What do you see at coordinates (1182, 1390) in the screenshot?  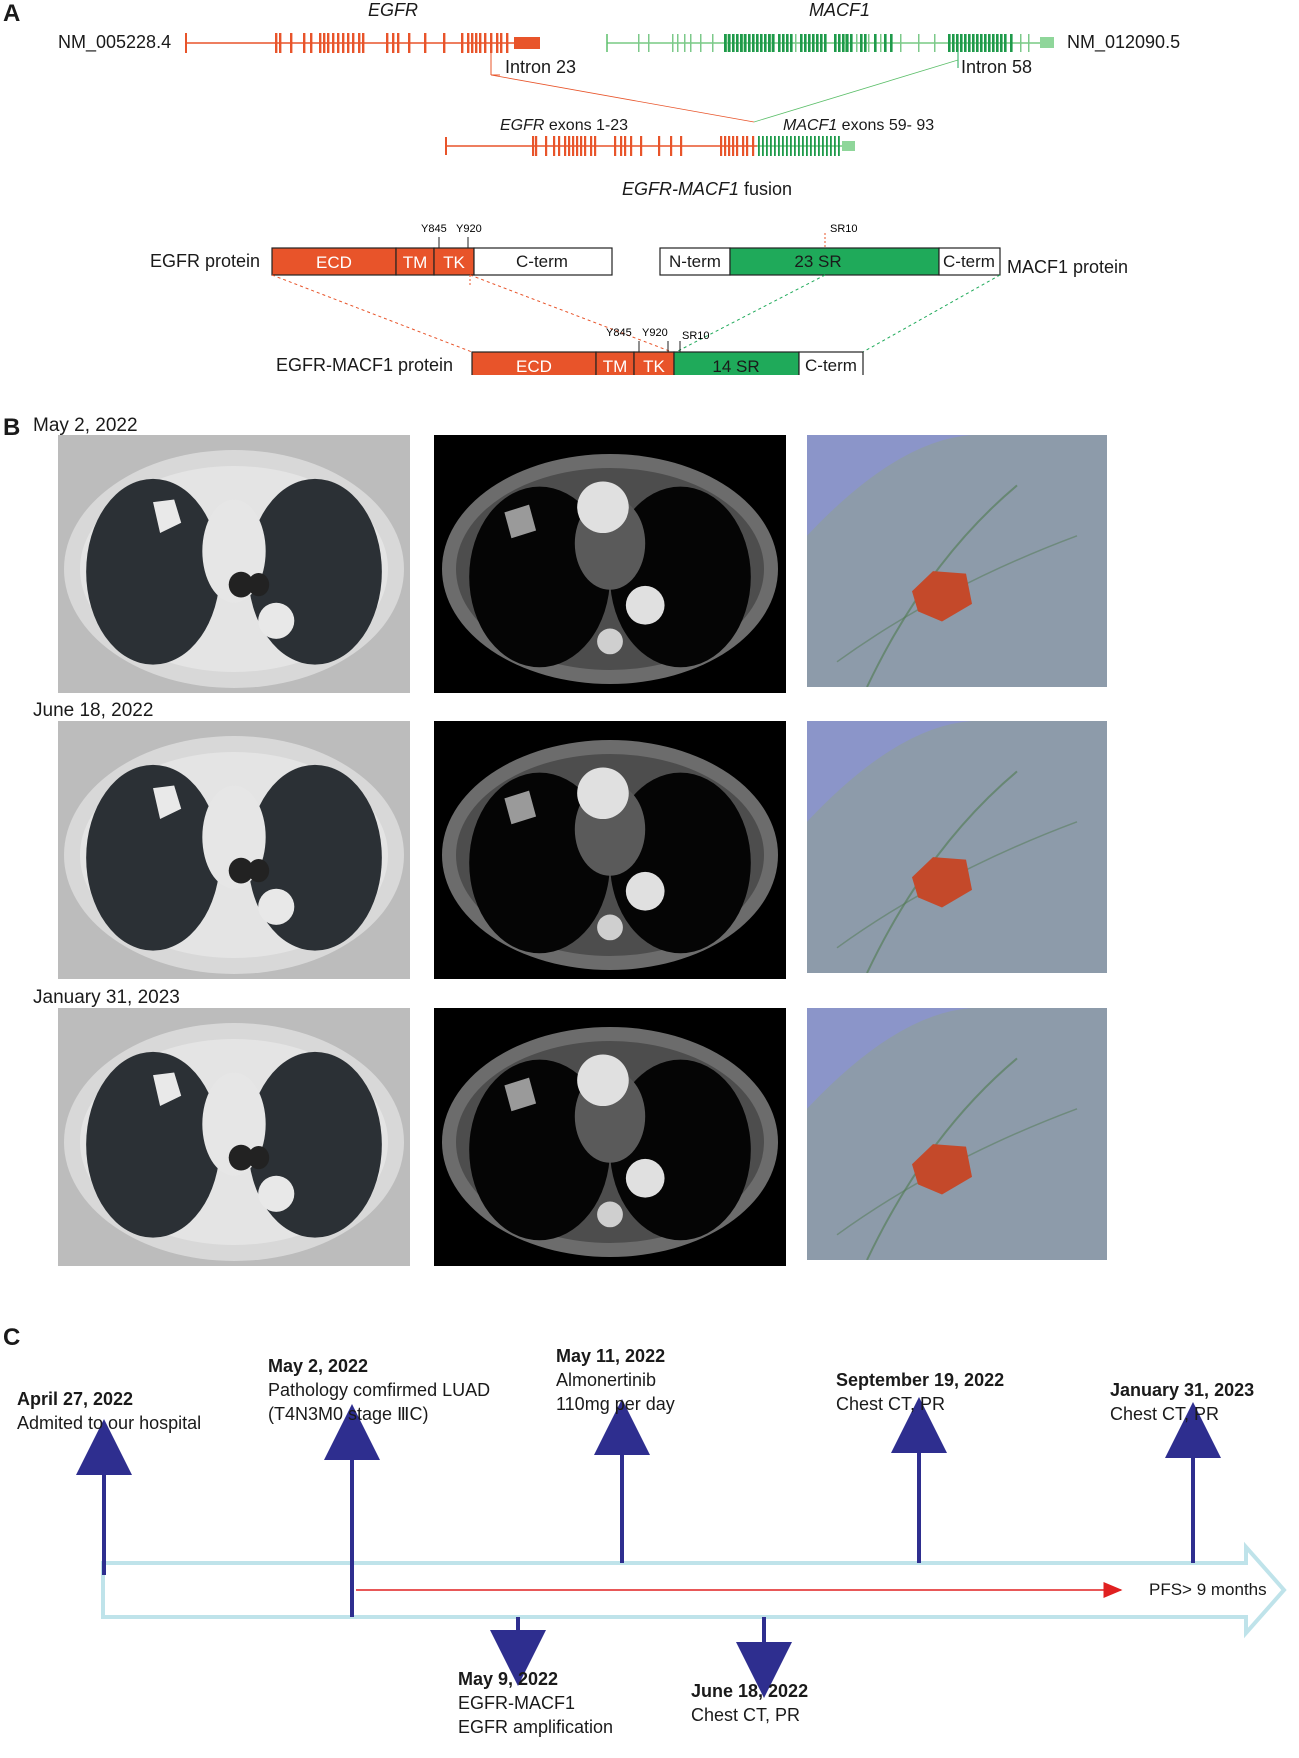 I see `event-date: January 31, 2023` at bounding box center [1182, 1390].